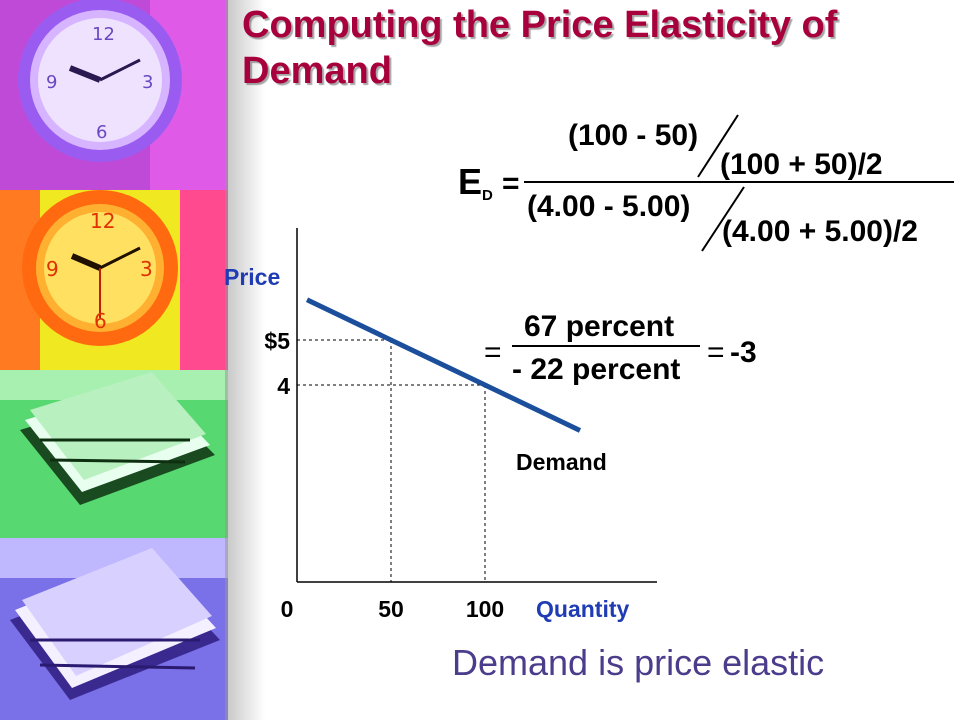  What do you see at coordinates (487, 195) in the screenshot?
I see `elasticity-subscript: D` at bounding box center [487, 195].